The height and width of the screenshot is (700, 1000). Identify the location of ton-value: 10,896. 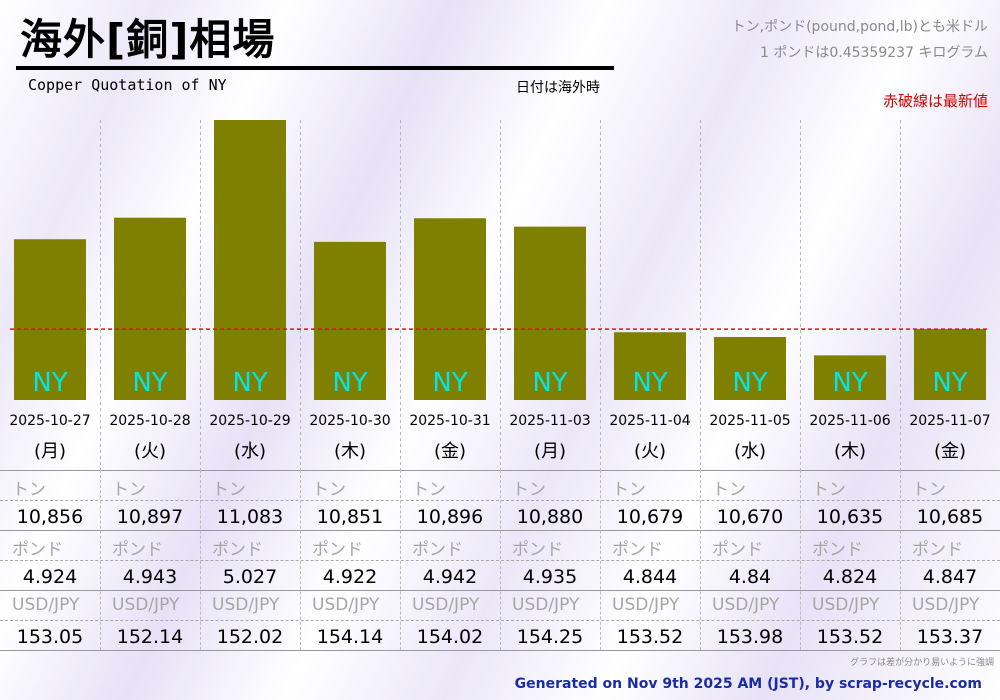
(450, 517).